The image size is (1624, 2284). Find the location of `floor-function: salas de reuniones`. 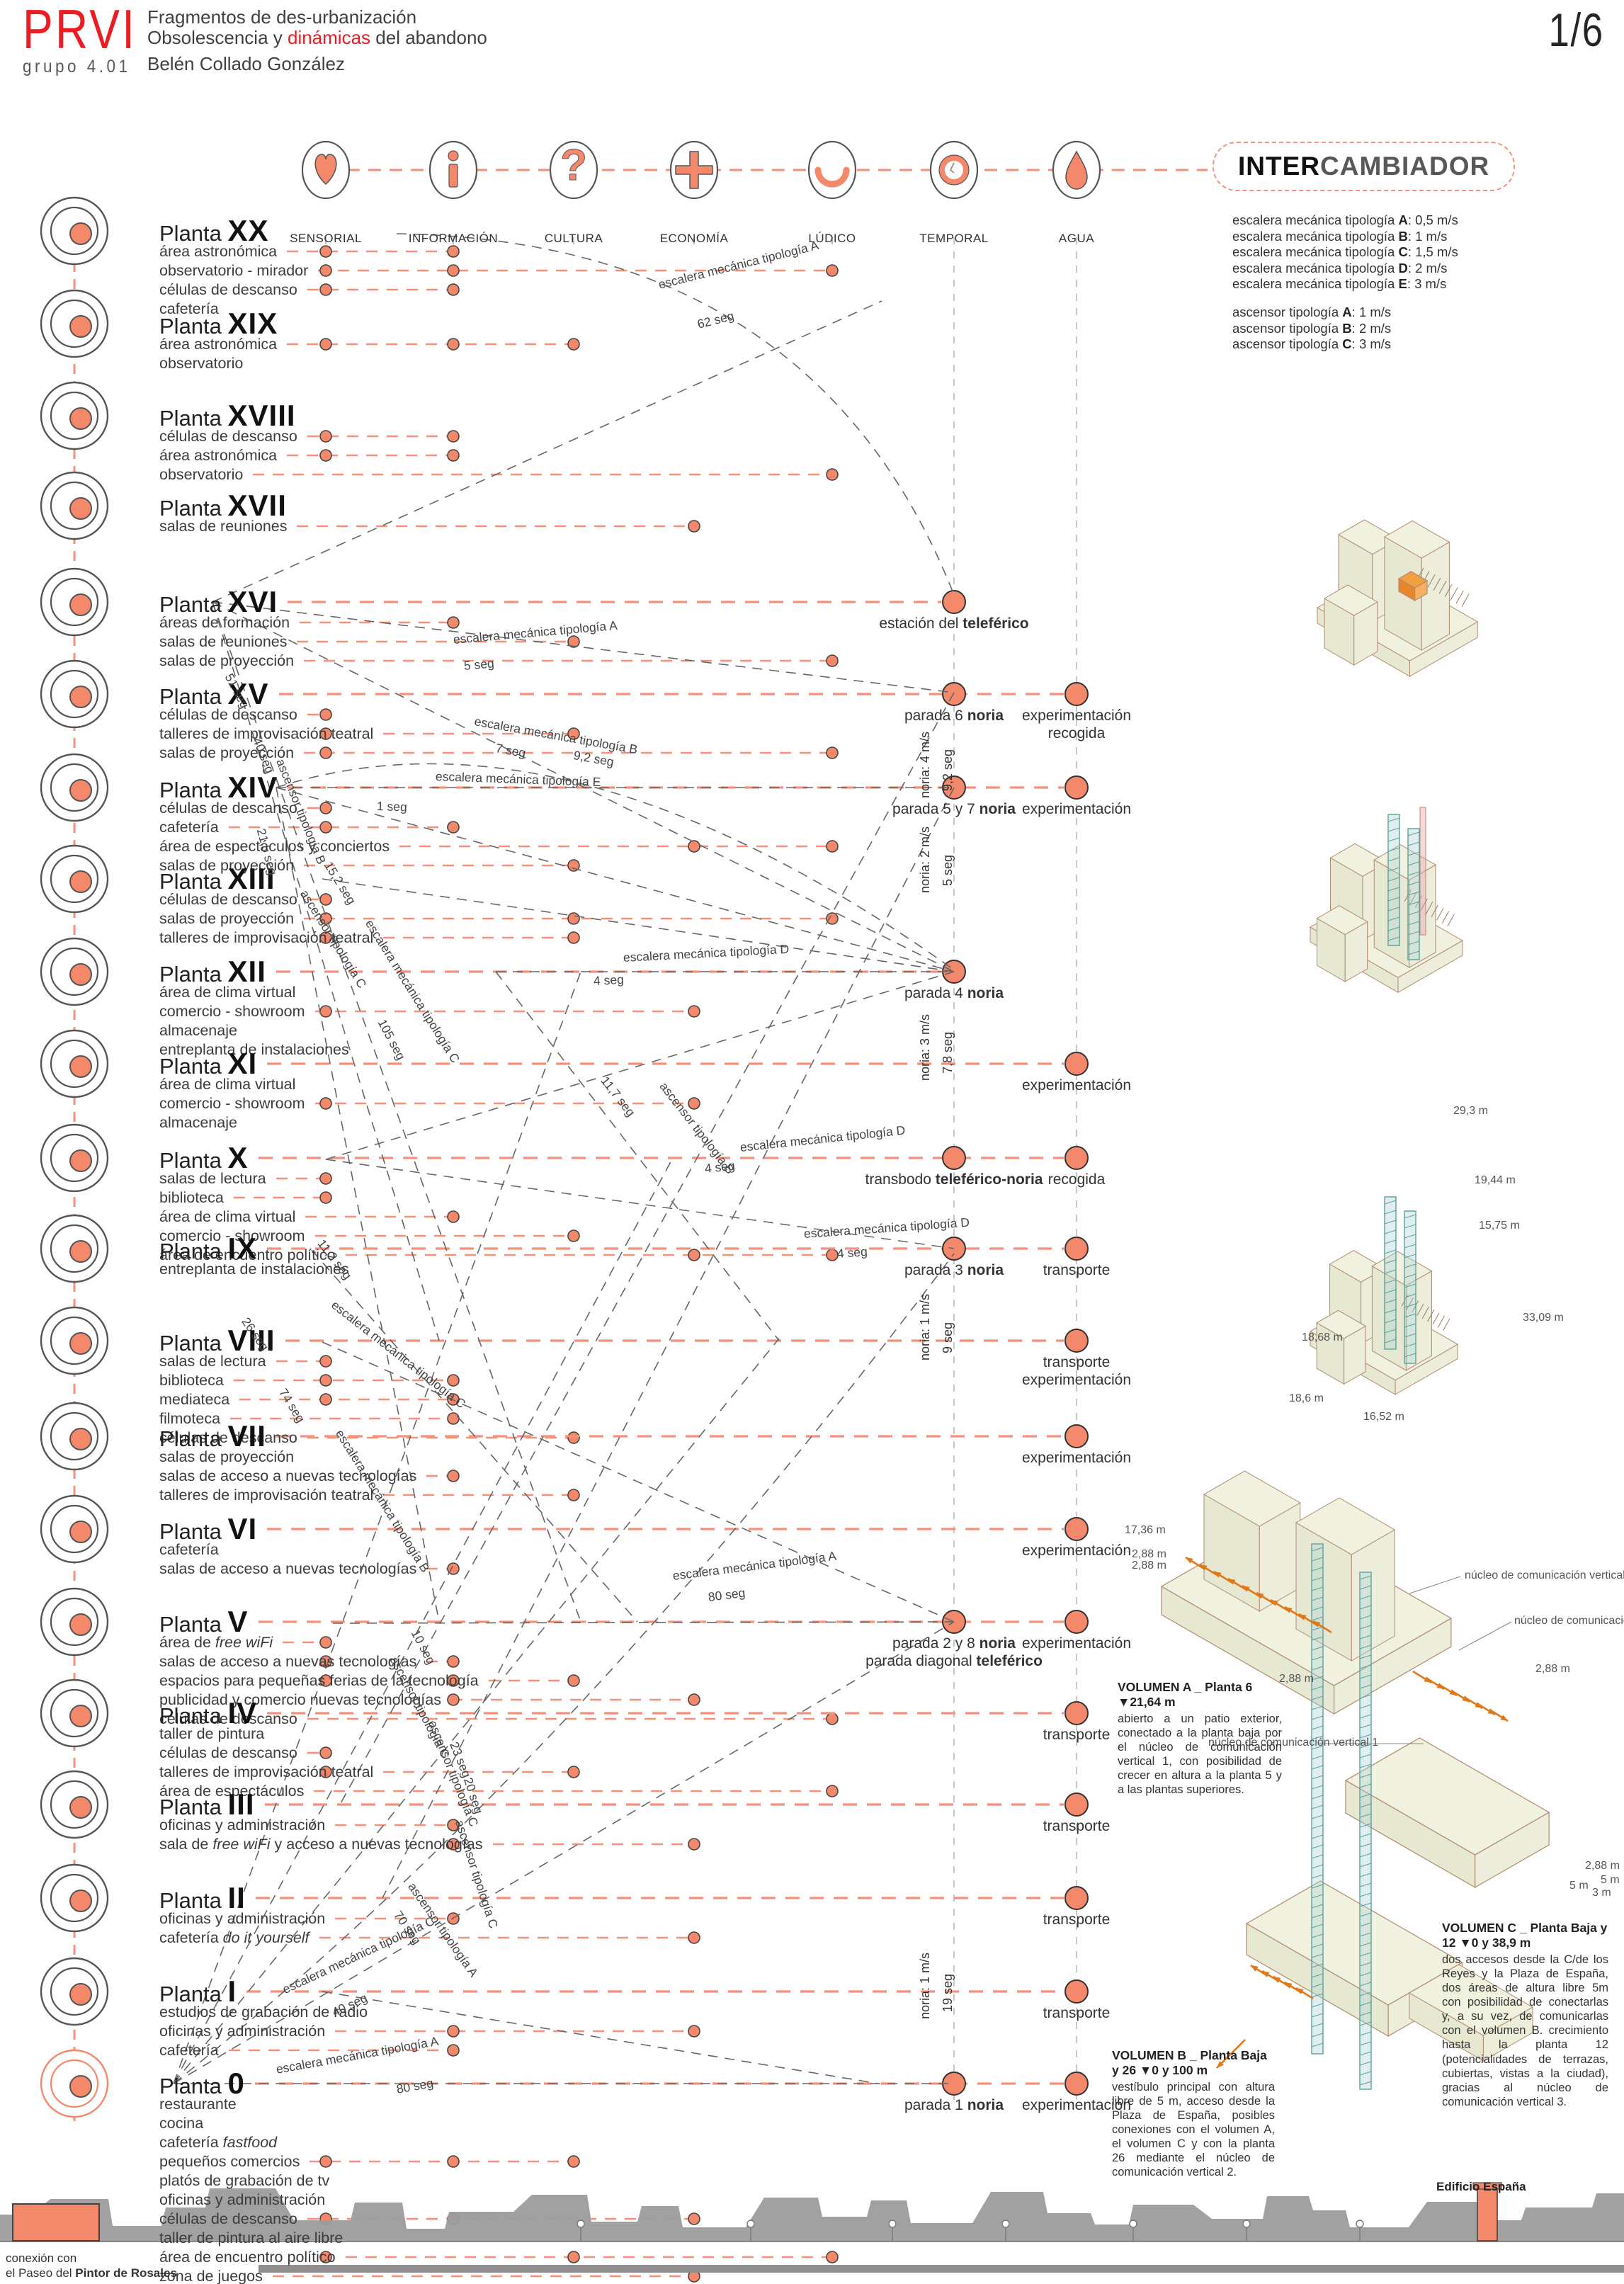

floor-function: salas de reuniones is located at coordinates (223, 641).